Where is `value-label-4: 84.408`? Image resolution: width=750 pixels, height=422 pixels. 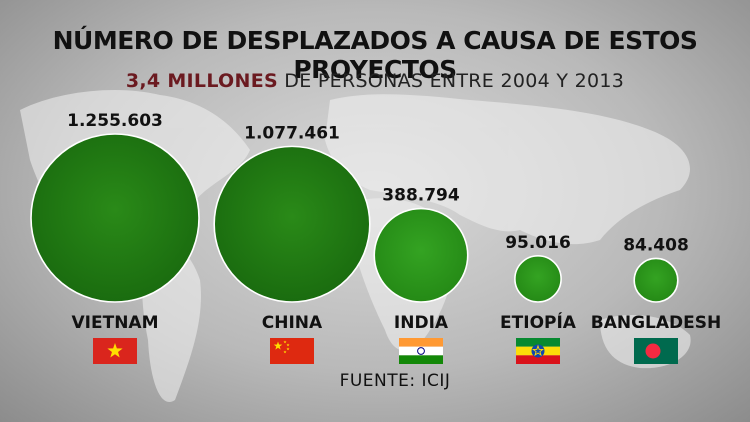 value-label-4: 84.408 is located at coordinates (656, 245).